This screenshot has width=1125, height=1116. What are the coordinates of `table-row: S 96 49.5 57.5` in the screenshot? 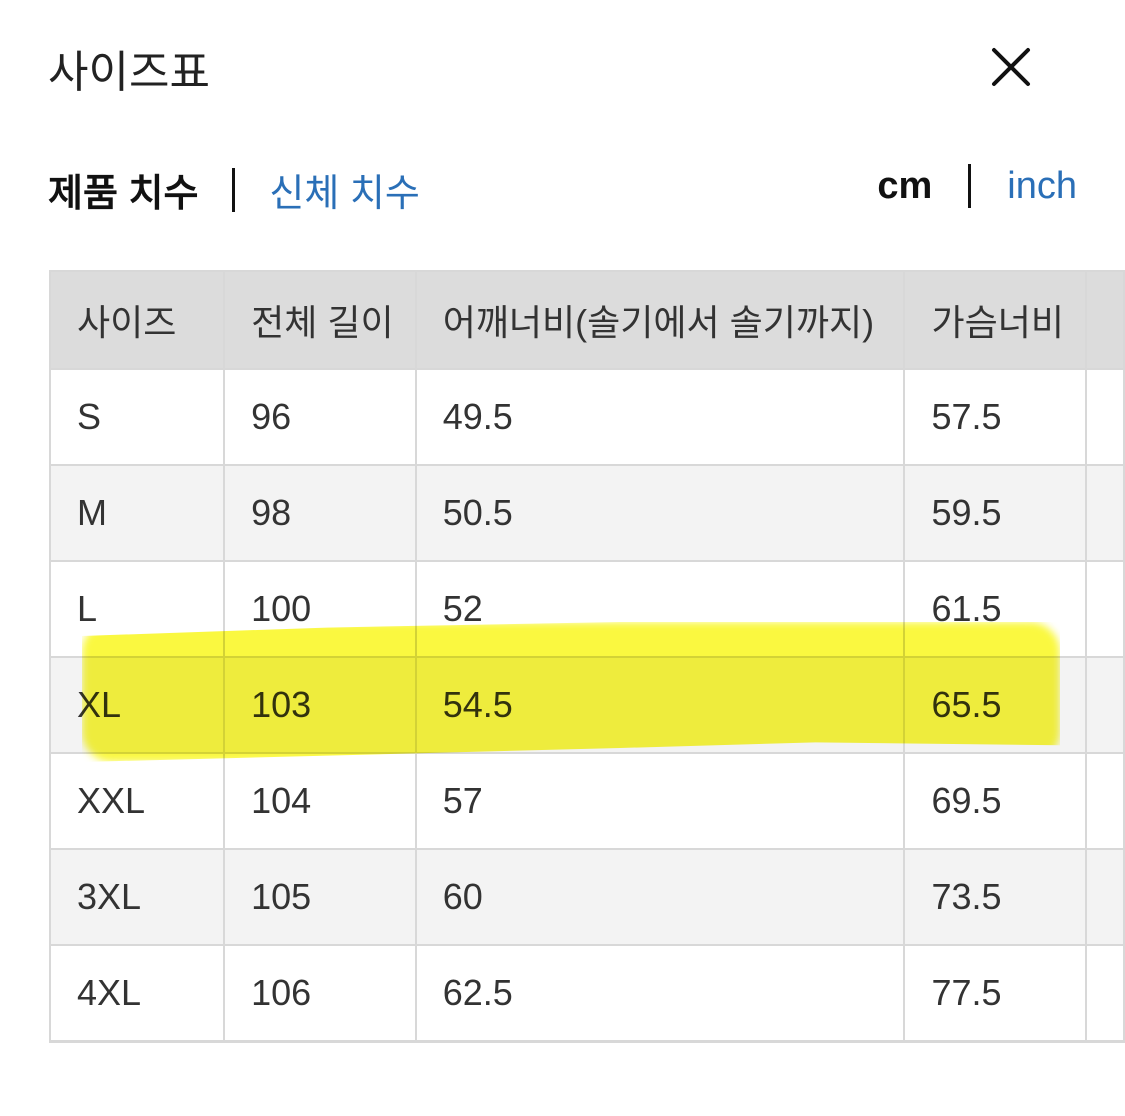 It's located at (586, 417).